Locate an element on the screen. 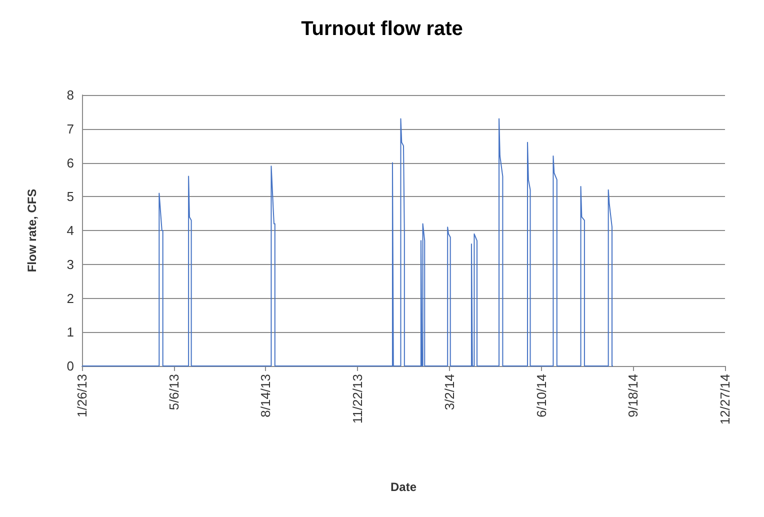  x-tick-label: 12/27/14 is located at coordinates (725, 399).